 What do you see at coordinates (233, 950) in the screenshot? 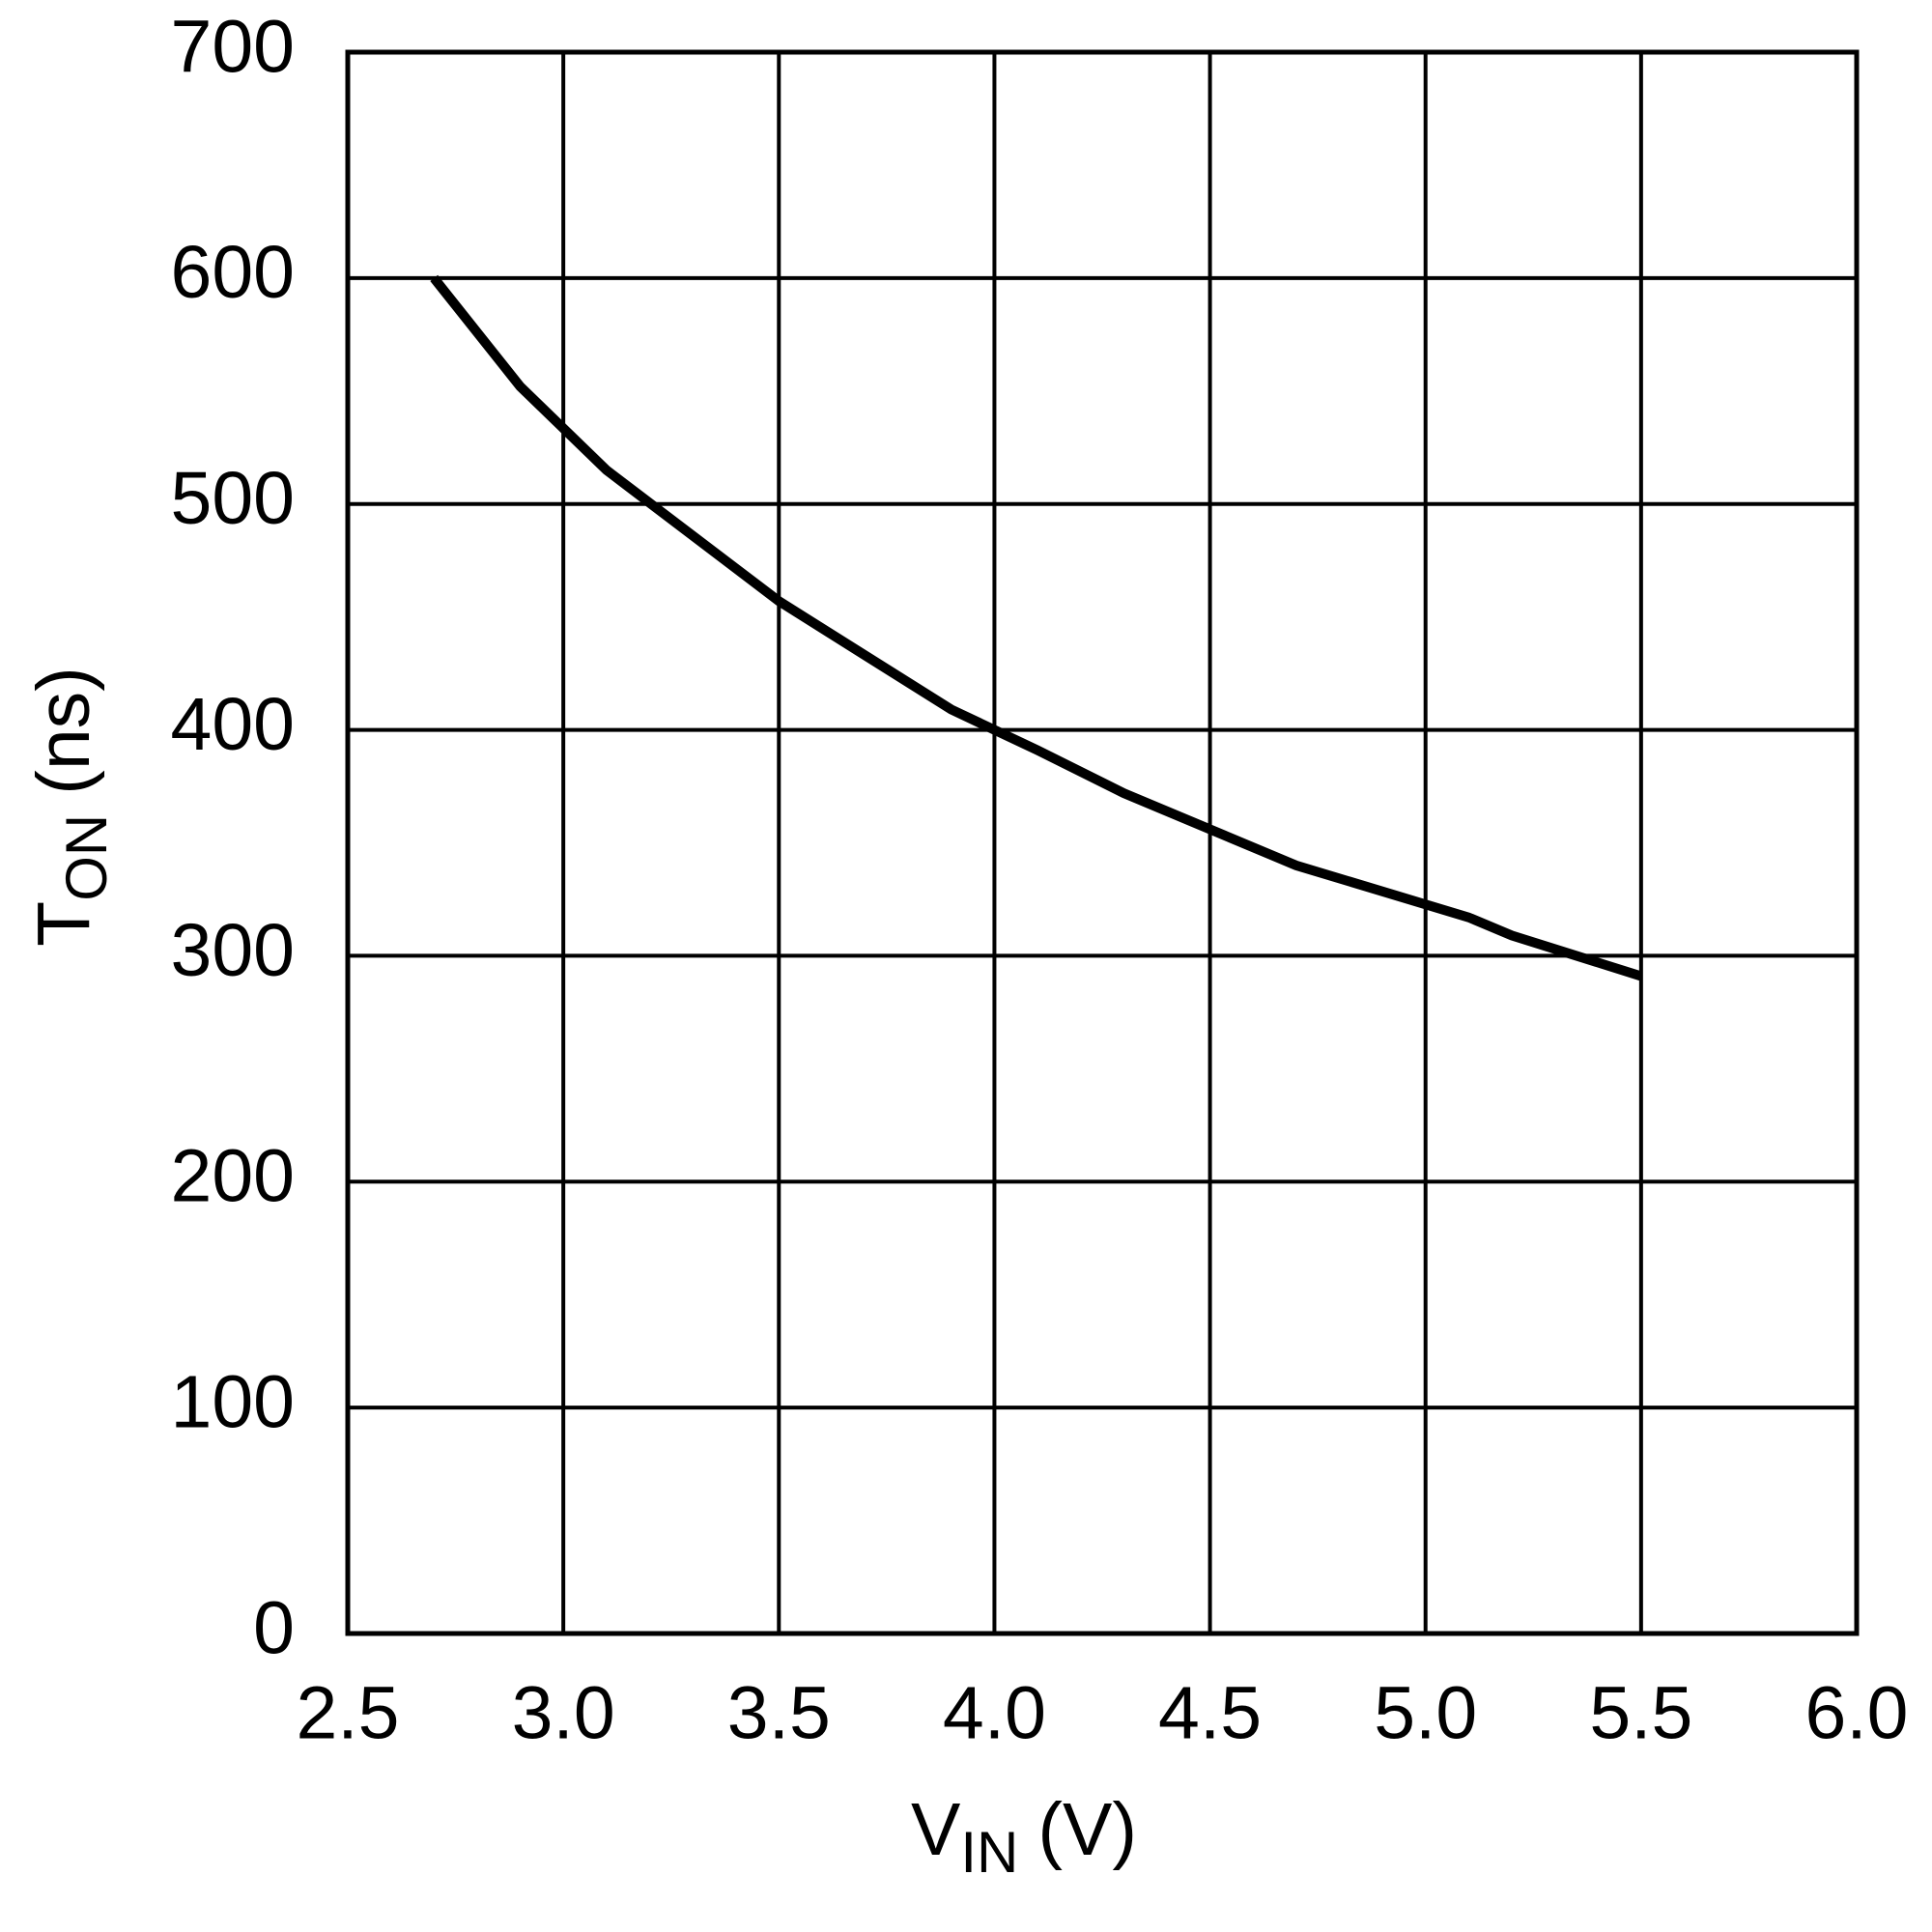
I see `y-tick-label: 300` at bounding box center [233, 950].